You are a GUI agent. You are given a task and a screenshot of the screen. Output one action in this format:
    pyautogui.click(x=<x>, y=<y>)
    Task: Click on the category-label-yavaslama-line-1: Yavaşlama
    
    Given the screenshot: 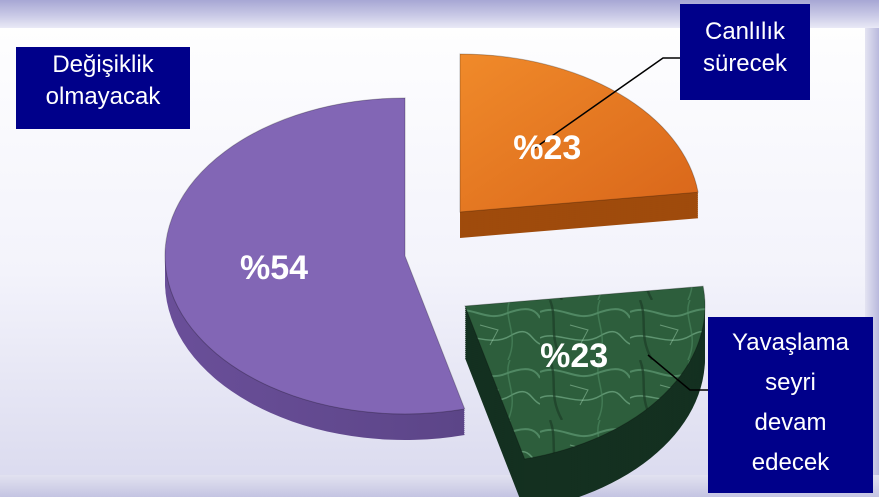 What is the action you would take?
    pyautogui.click(x=790, y=342)
    